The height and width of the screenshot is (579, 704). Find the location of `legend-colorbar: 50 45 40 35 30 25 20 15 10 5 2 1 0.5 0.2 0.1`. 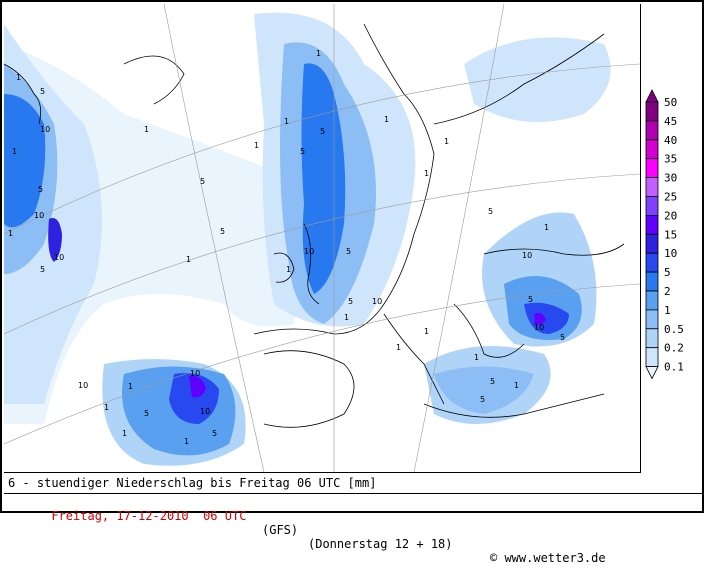

legend-colorbar: 50 45 40 35 30 25 20 15 10 5 2 1 0.5 0.2 0.1 is located at coordinates (664, 234).